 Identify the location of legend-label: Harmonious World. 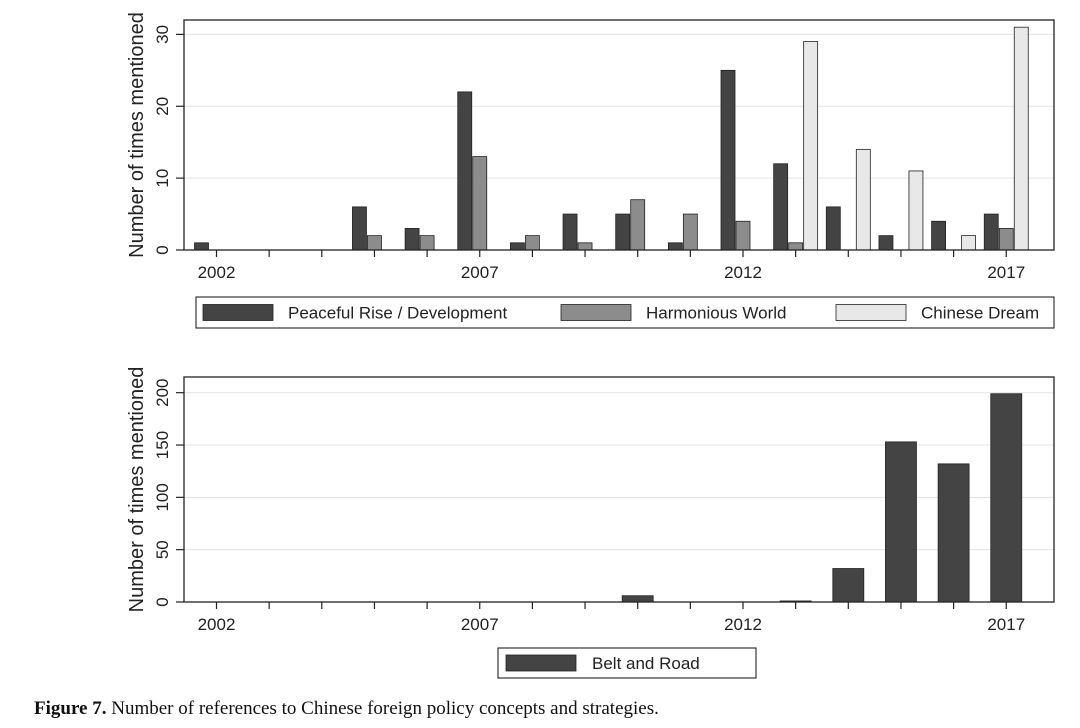
(716, 313).